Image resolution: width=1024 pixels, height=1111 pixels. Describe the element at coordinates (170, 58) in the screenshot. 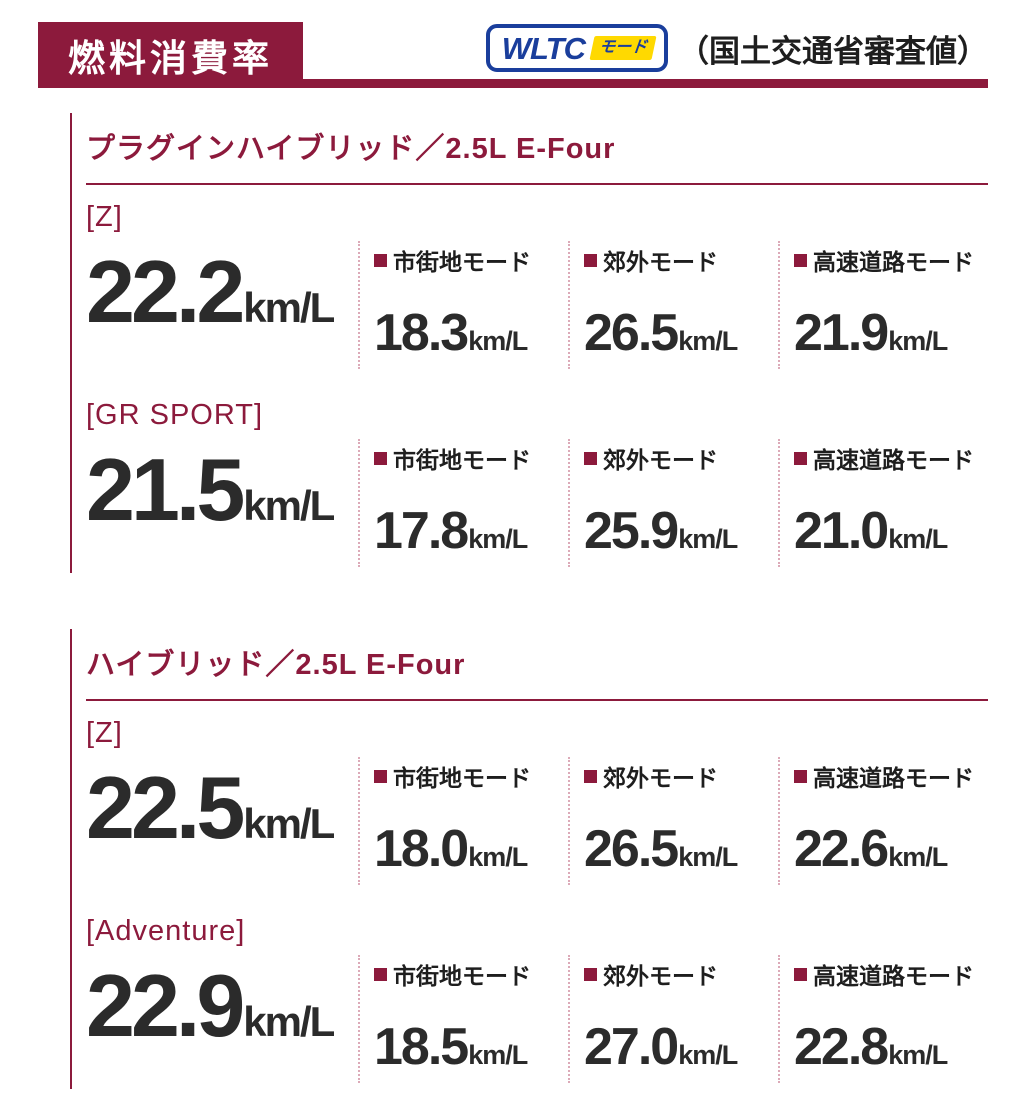

I see `page-title-label: 燃料消費率` at that location.